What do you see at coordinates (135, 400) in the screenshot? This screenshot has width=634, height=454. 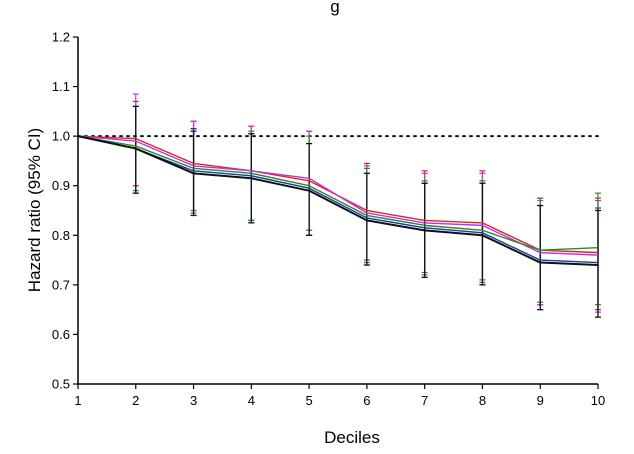 I see `x-tick-label: 2` at bounding box center [135, 400].